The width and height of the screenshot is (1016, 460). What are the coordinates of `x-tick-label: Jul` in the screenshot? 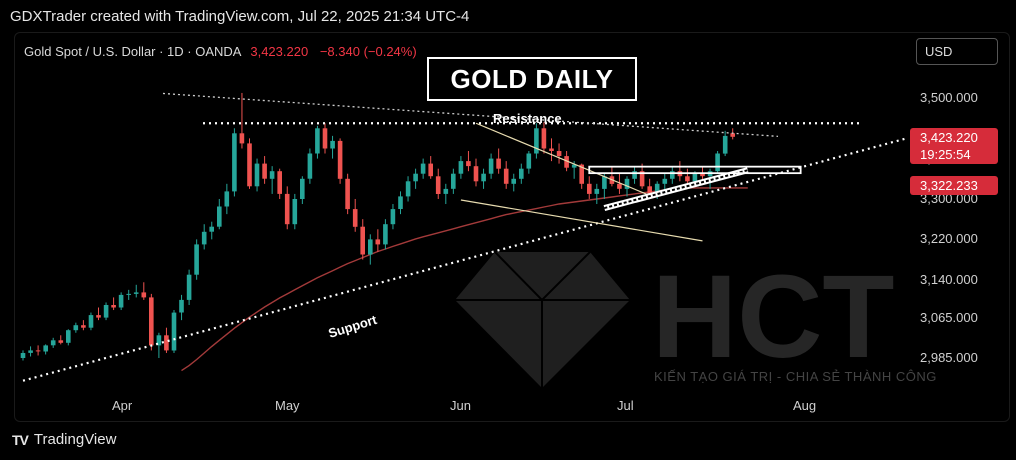 It's located at (625, 405).